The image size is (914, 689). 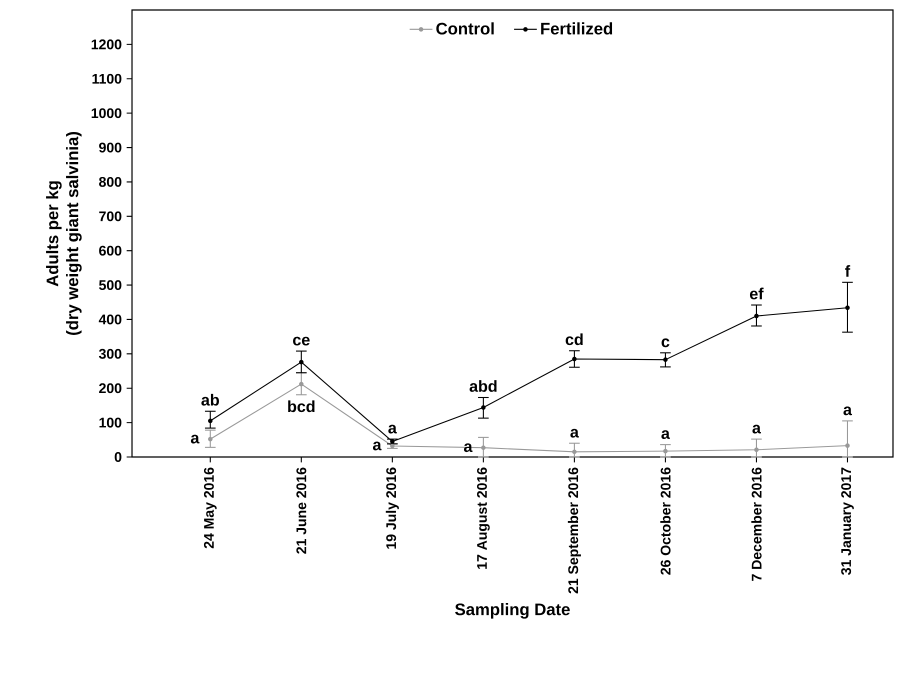 What do you see at coordinates (301, 511) in the screenshot?
I see `x-tick-label: 21 June 2016` at bounding box center [301, 511].